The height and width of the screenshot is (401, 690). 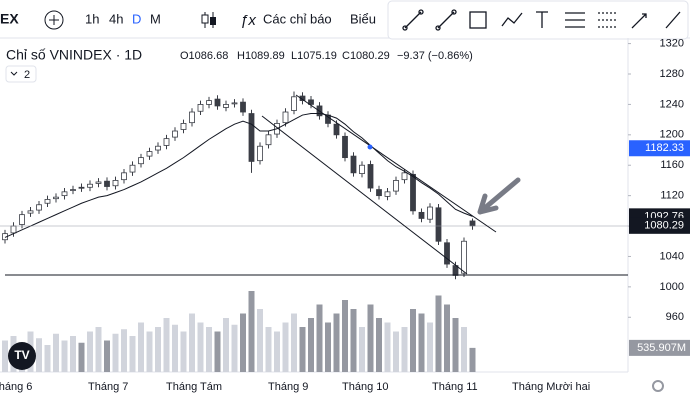 What do you see at coordinates (22, 356) in the screenshot?
I see `logo` at bounding box center [22, 356].